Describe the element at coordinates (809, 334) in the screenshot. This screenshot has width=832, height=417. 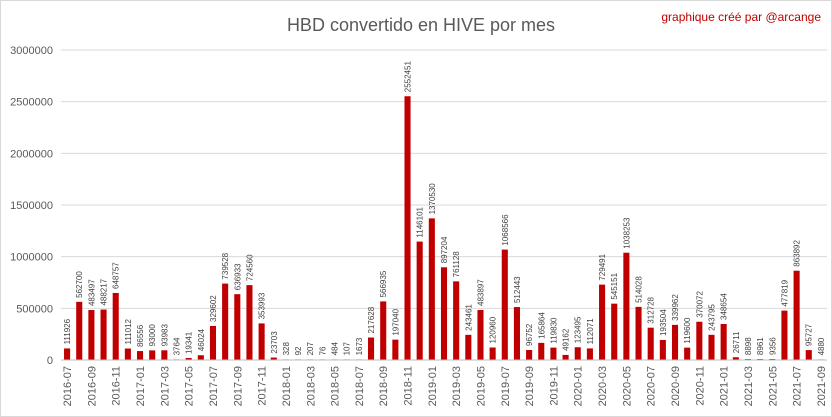
I see `data-label: 95727` at that location.